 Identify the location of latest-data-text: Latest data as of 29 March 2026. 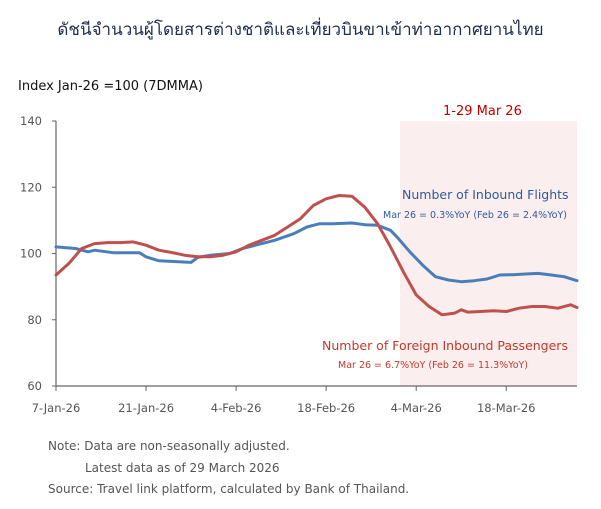
(182, 468).